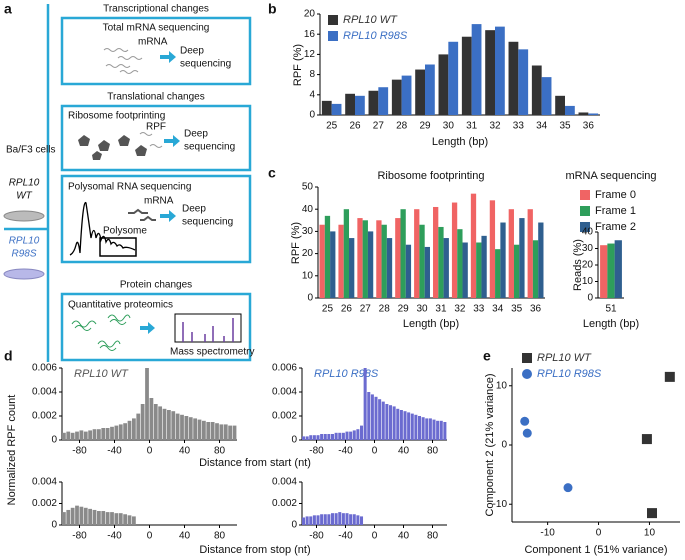 The width and height of the screenshot is (685, 560). Describe the element at coordinates (284, 368) in the screenshot. I see `y-tick-label: 0.006` at that location.